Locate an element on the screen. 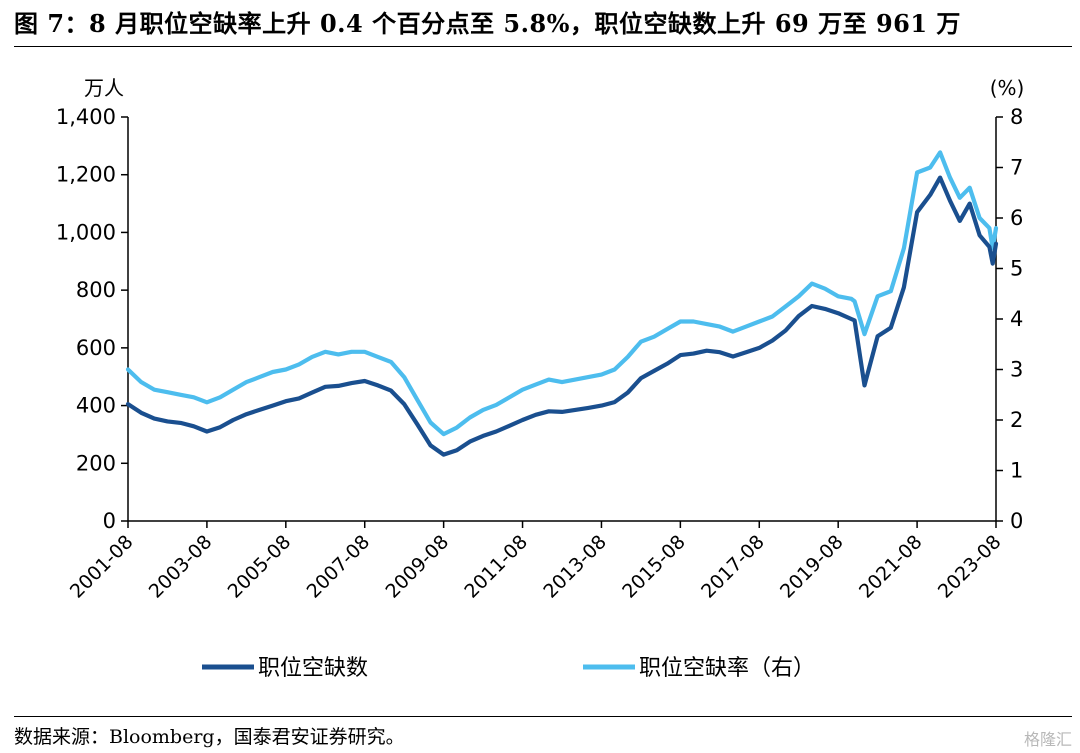 The width and height of the screenshot is (1080, 753). left-tick-label: 1,200 is located at coordinates (86, 175).